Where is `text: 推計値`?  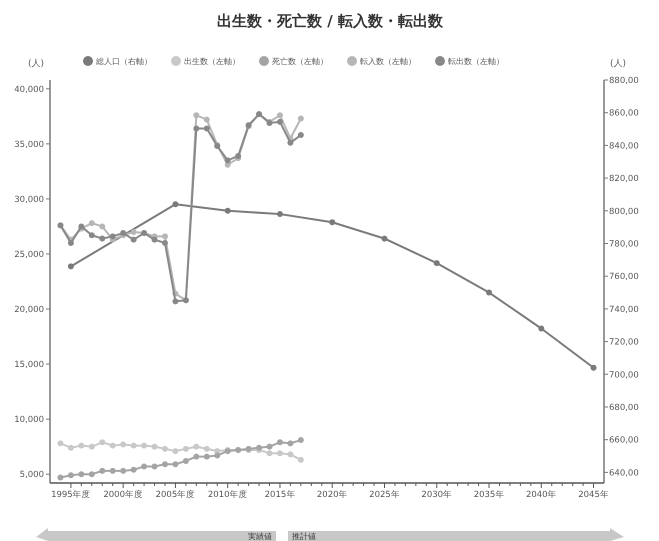
text: 推計値 is located at coordinates (304, 536).